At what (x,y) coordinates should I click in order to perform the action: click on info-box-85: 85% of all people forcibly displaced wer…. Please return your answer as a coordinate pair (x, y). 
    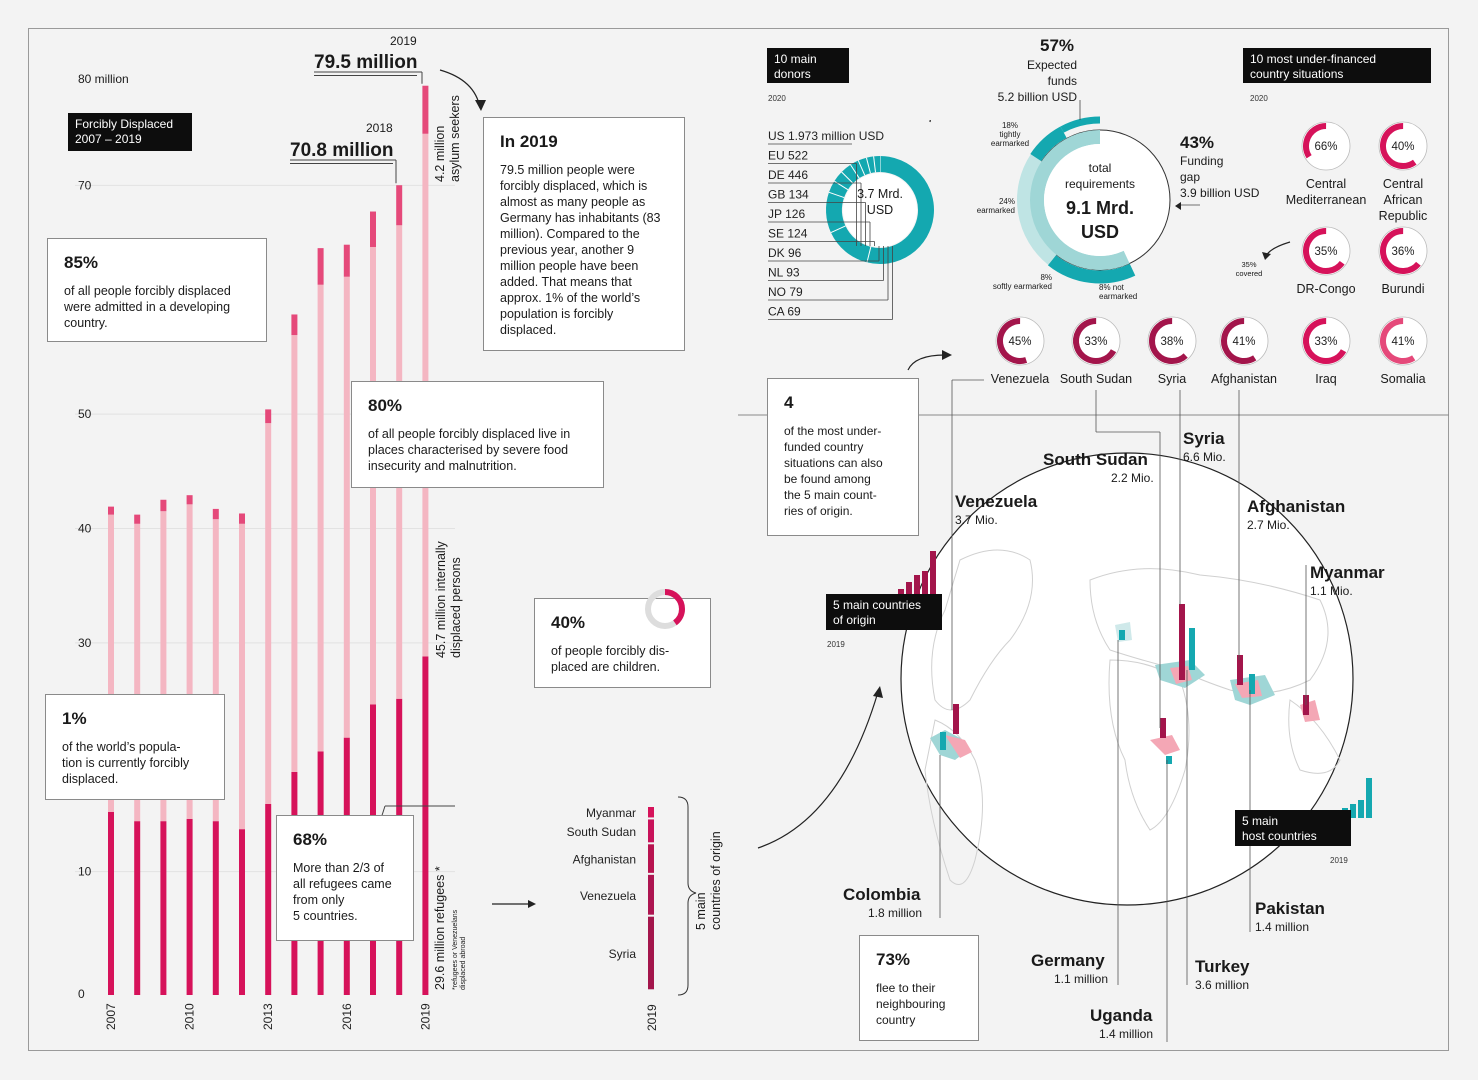
    Looking at the image, I should click on (157, 290).